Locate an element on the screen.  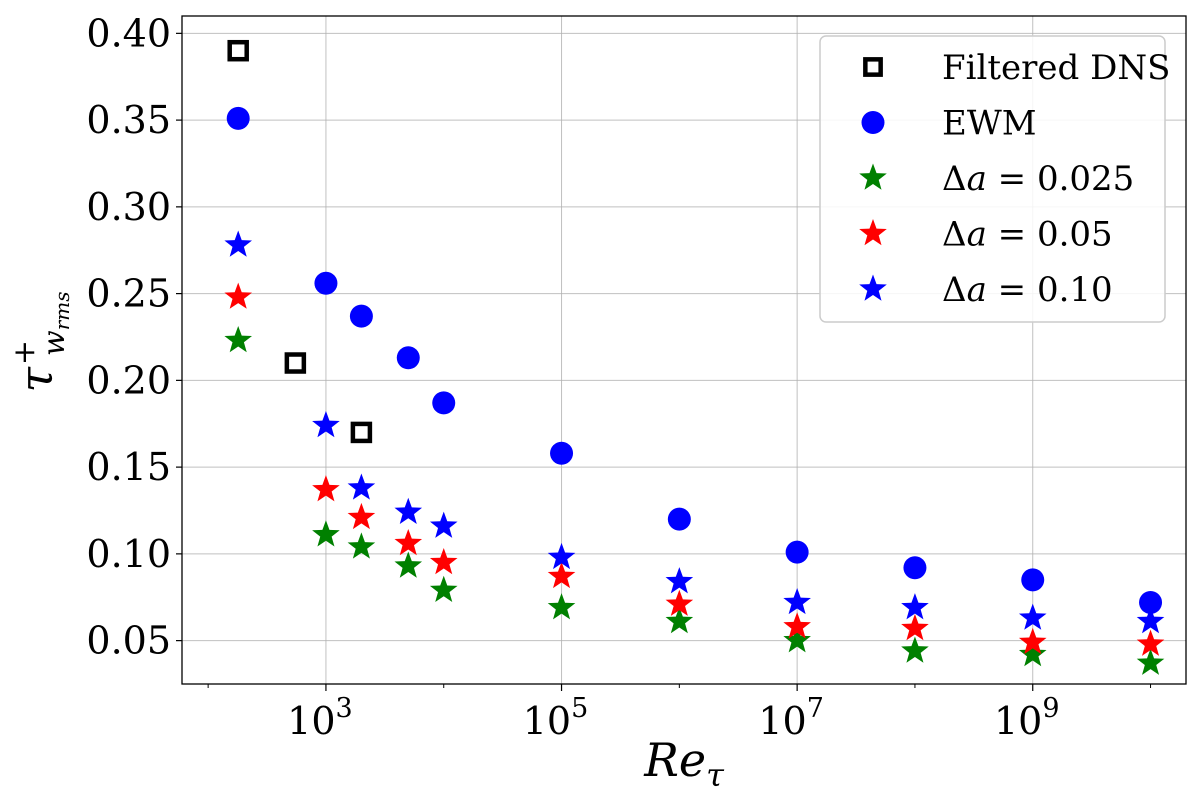
y-axis-title-main: τ is located at coordinates (36, 379).